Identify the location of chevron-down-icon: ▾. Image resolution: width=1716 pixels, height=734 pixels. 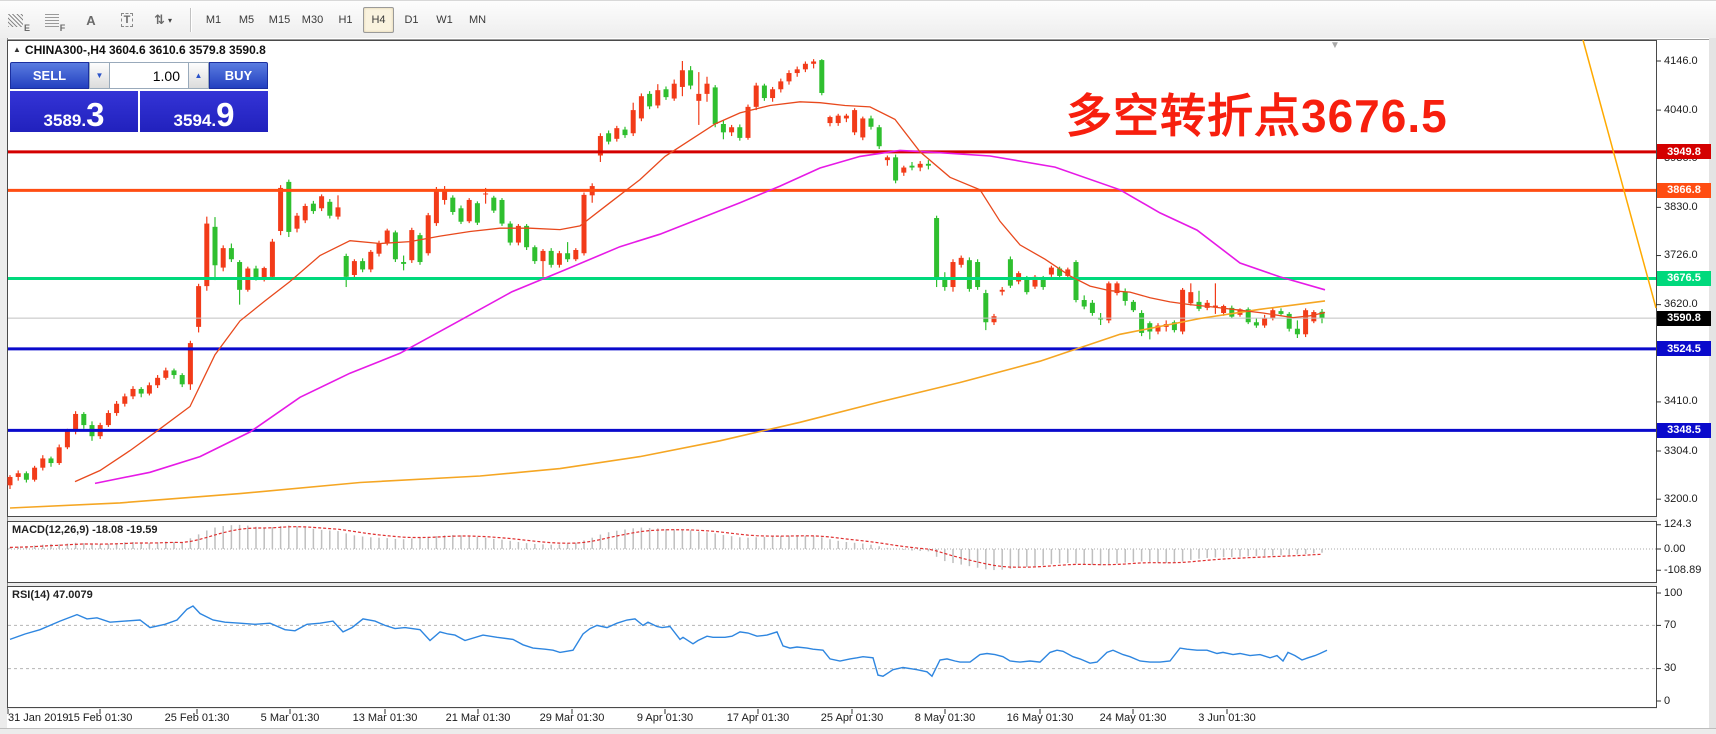
(169, 20).